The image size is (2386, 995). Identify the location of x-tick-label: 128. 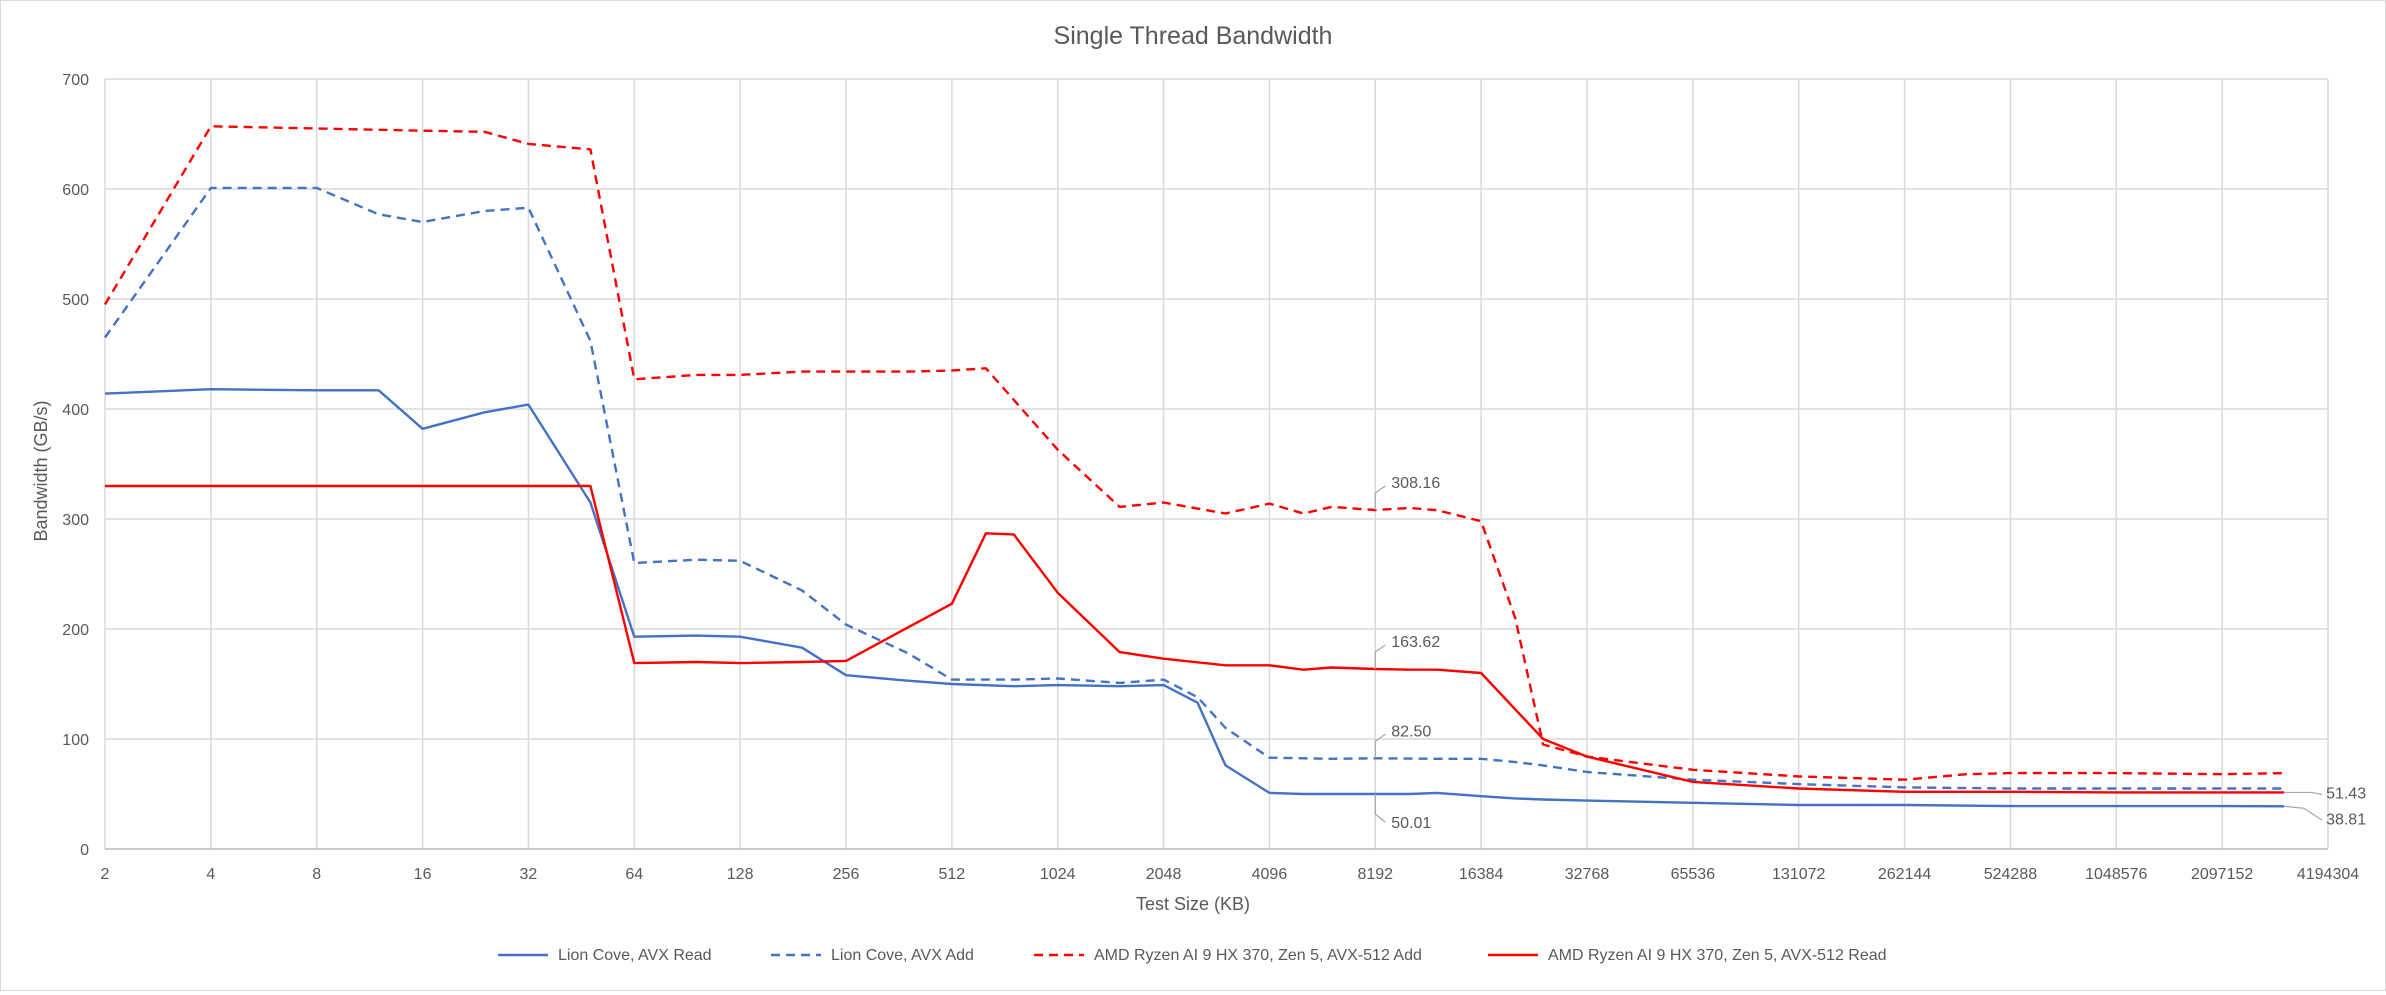
(740, 874).